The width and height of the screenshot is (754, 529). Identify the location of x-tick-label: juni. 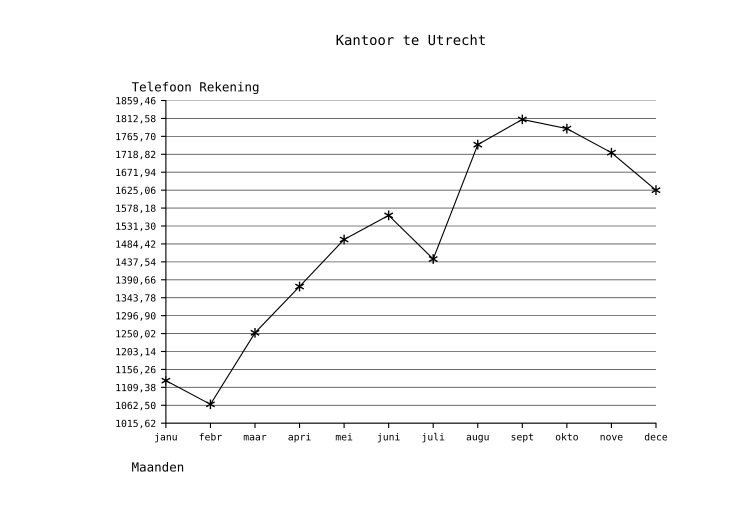
(389, 437).